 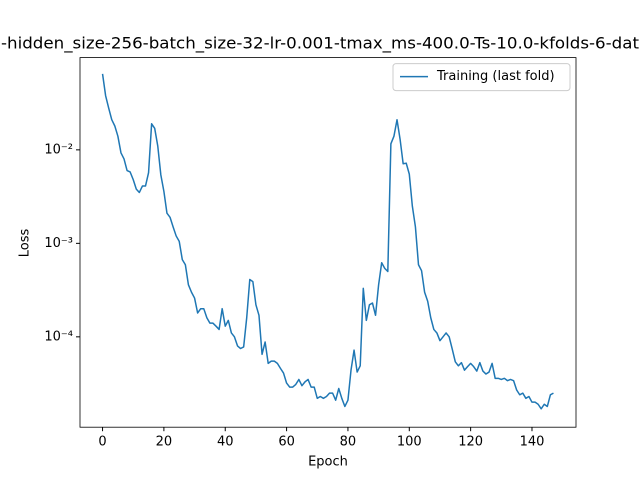 What do you see at coordinates (409, 442) in the screenshot?
I see `x-tick-label: 100` at bounding box center [409, 442].